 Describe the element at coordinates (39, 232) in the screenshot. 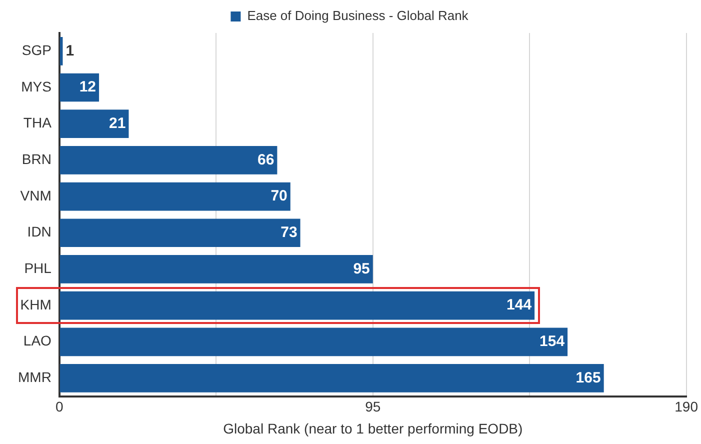

I see `y-tick-label: IDN` at that location.